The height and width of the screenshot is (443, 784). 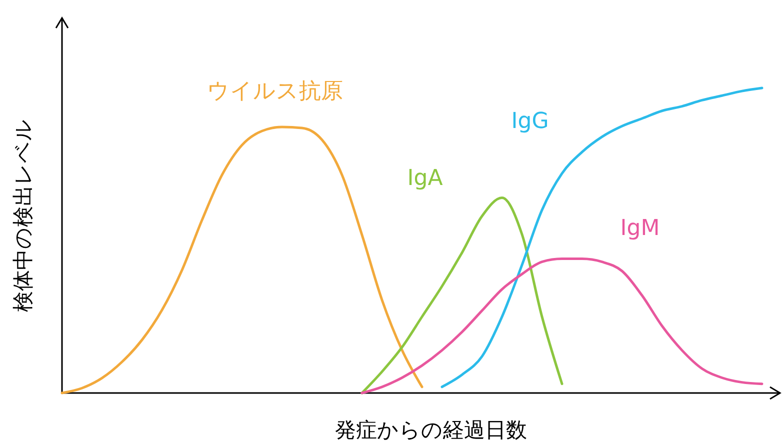 I want to click on series-label: ウイルス抗原, so click(x=275, y=91).